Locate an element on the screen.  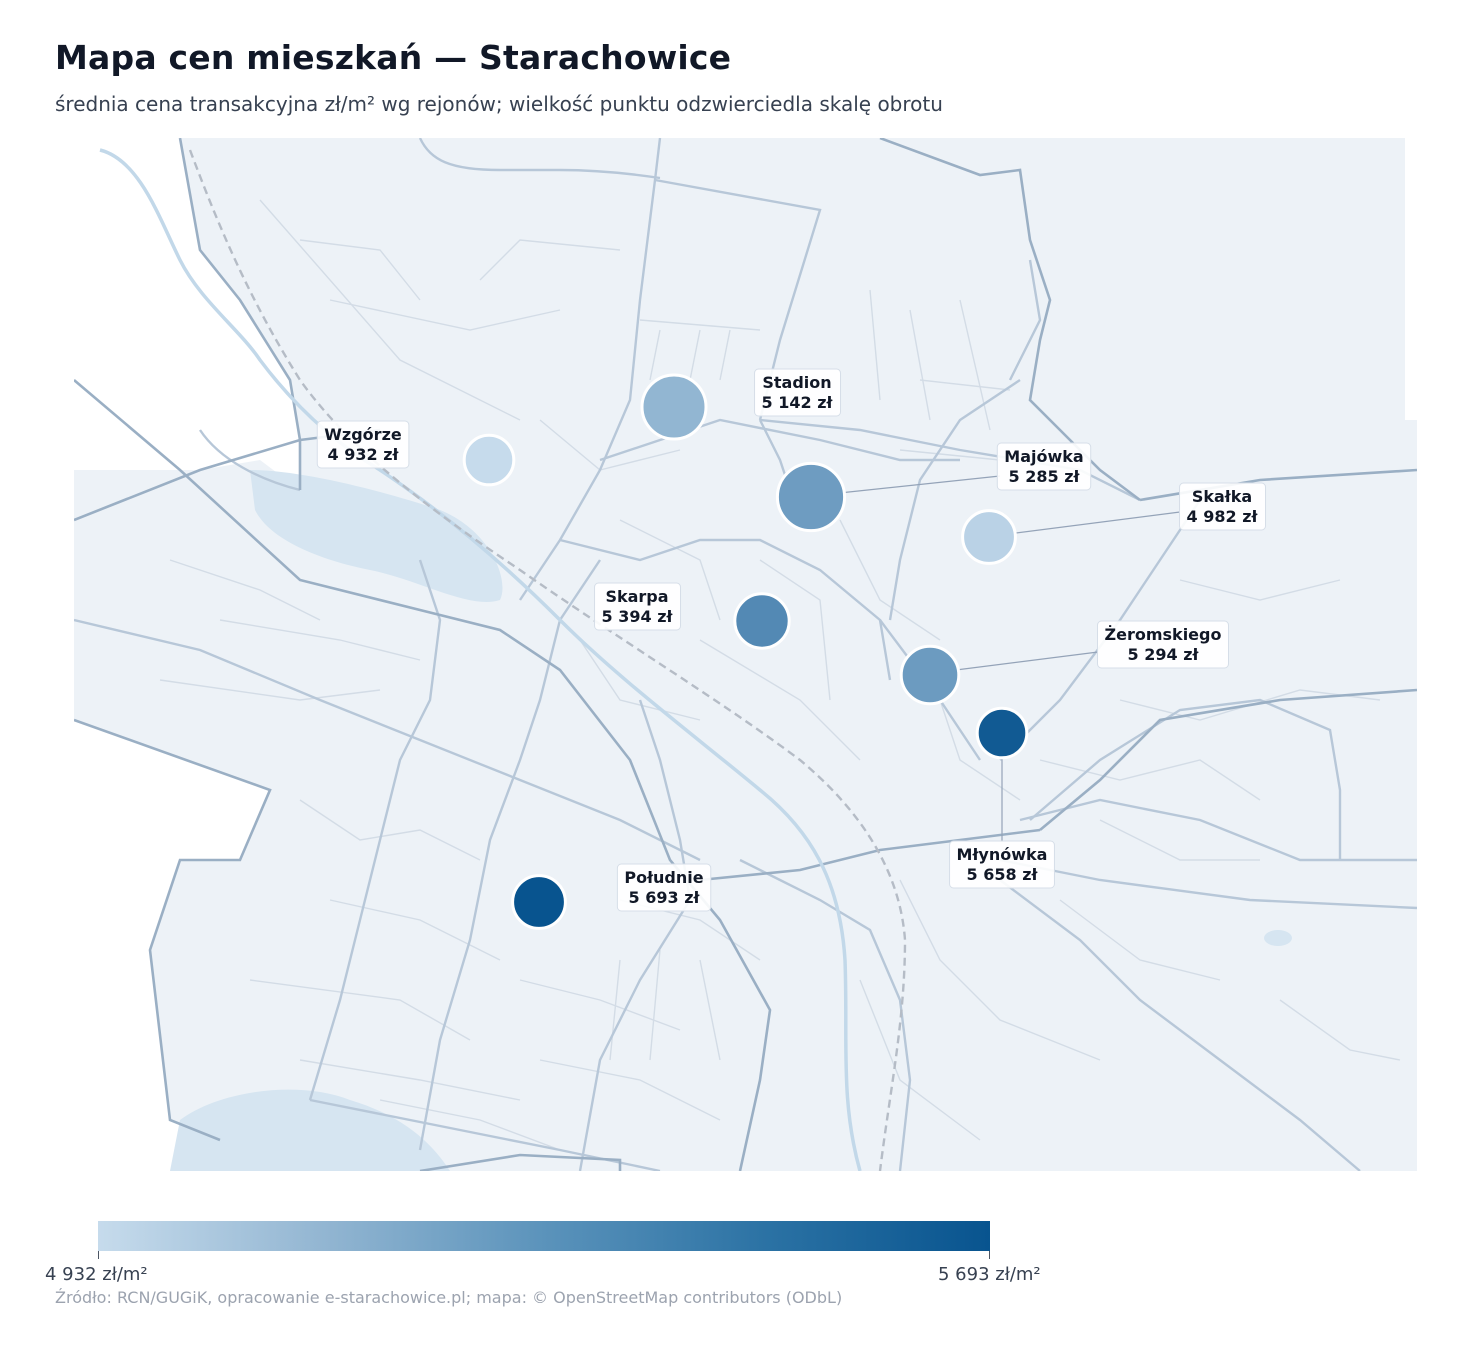
district-name: Młynówka is located at coordinates (1002, 854).